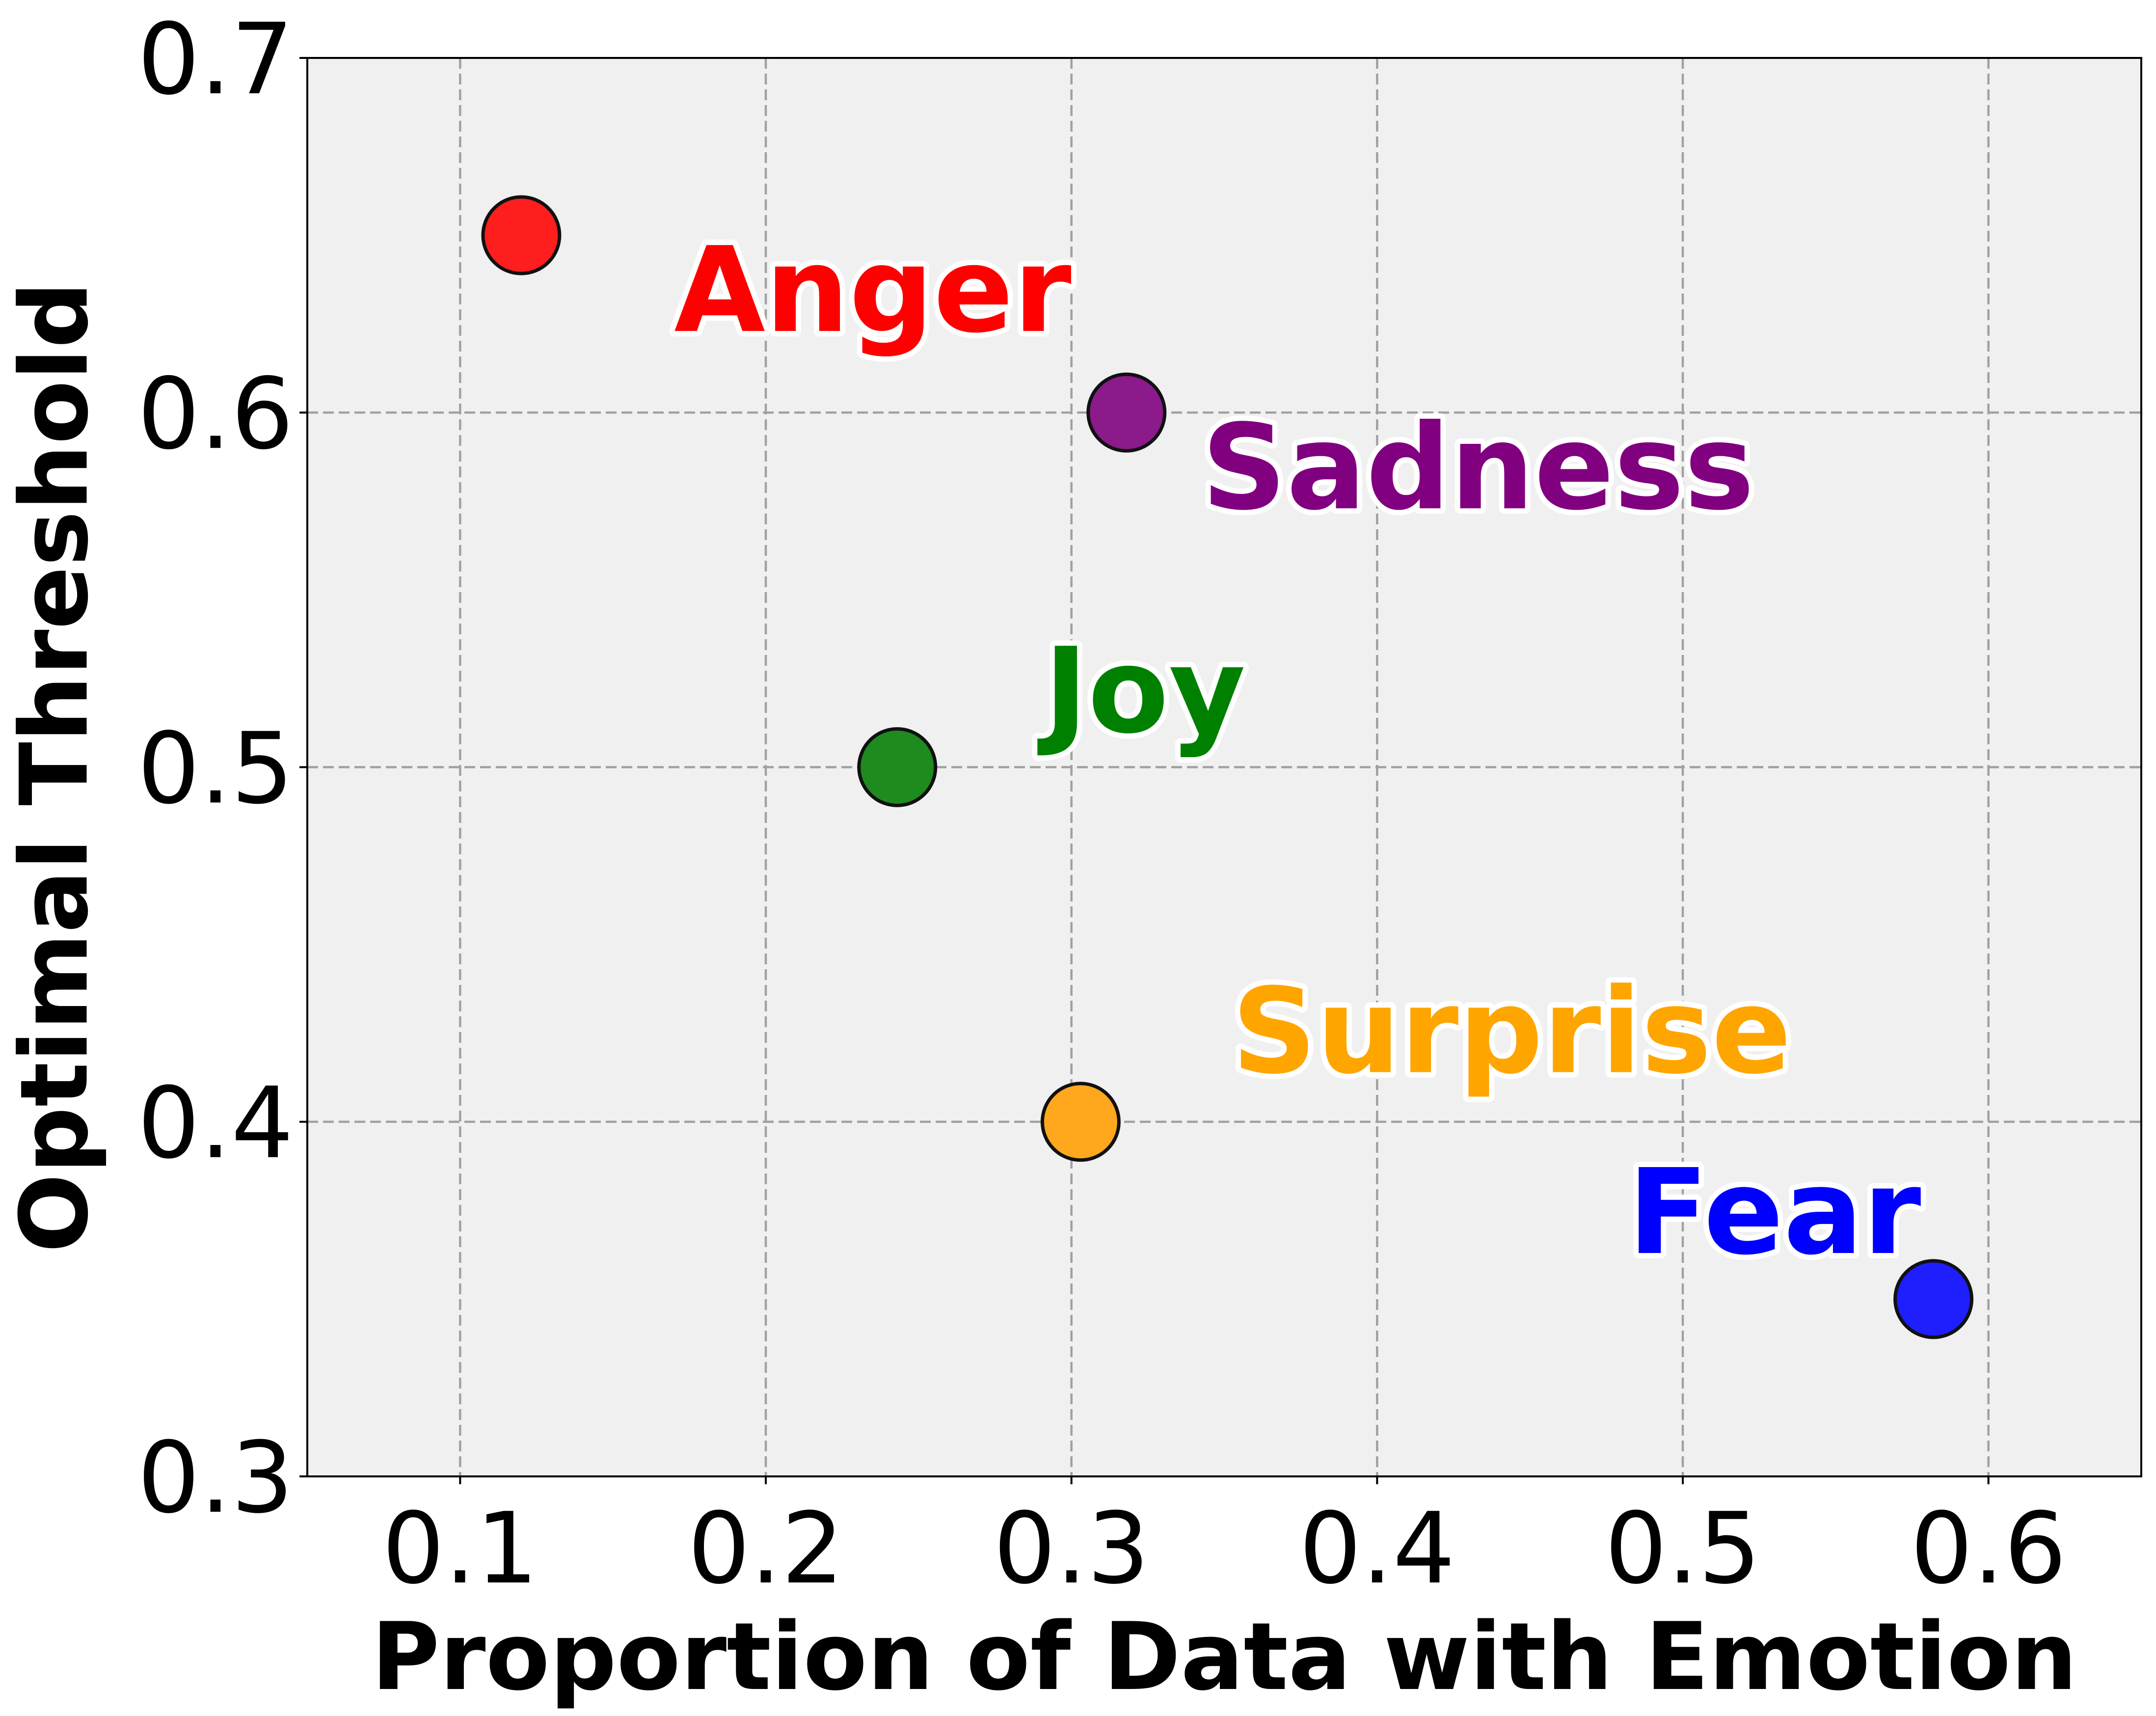  Describe the element at coordinates (1478, 467) in the screenshot. I see `point-label-sadness: Sadness` at that location.